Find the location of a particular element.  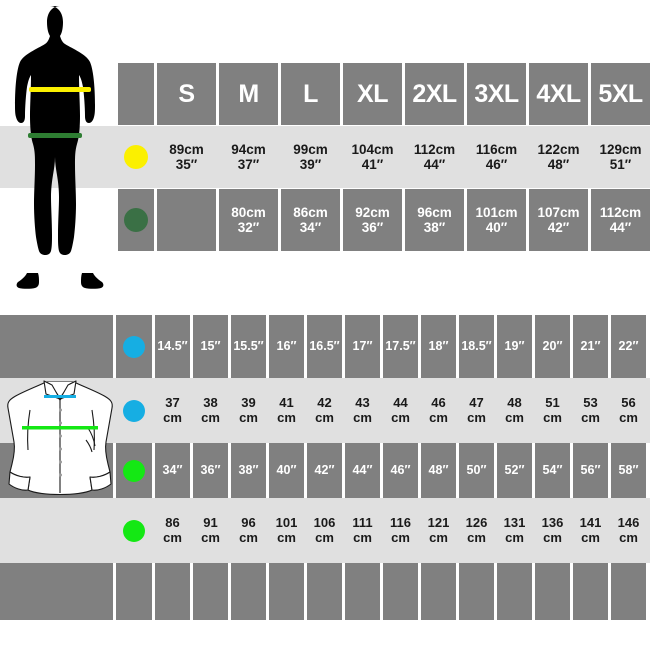

table-cell: 43 cm is located at coordinates (362, 410).